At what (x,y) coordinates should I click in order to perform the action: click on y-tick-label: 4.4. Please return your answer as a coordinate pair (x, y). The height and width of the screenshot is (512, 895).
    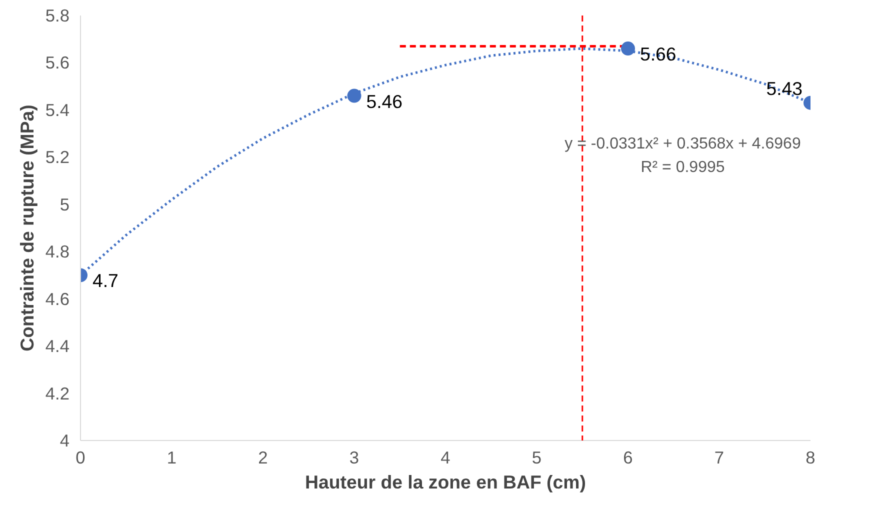
    Looking at the image, I should click on (57, 346).